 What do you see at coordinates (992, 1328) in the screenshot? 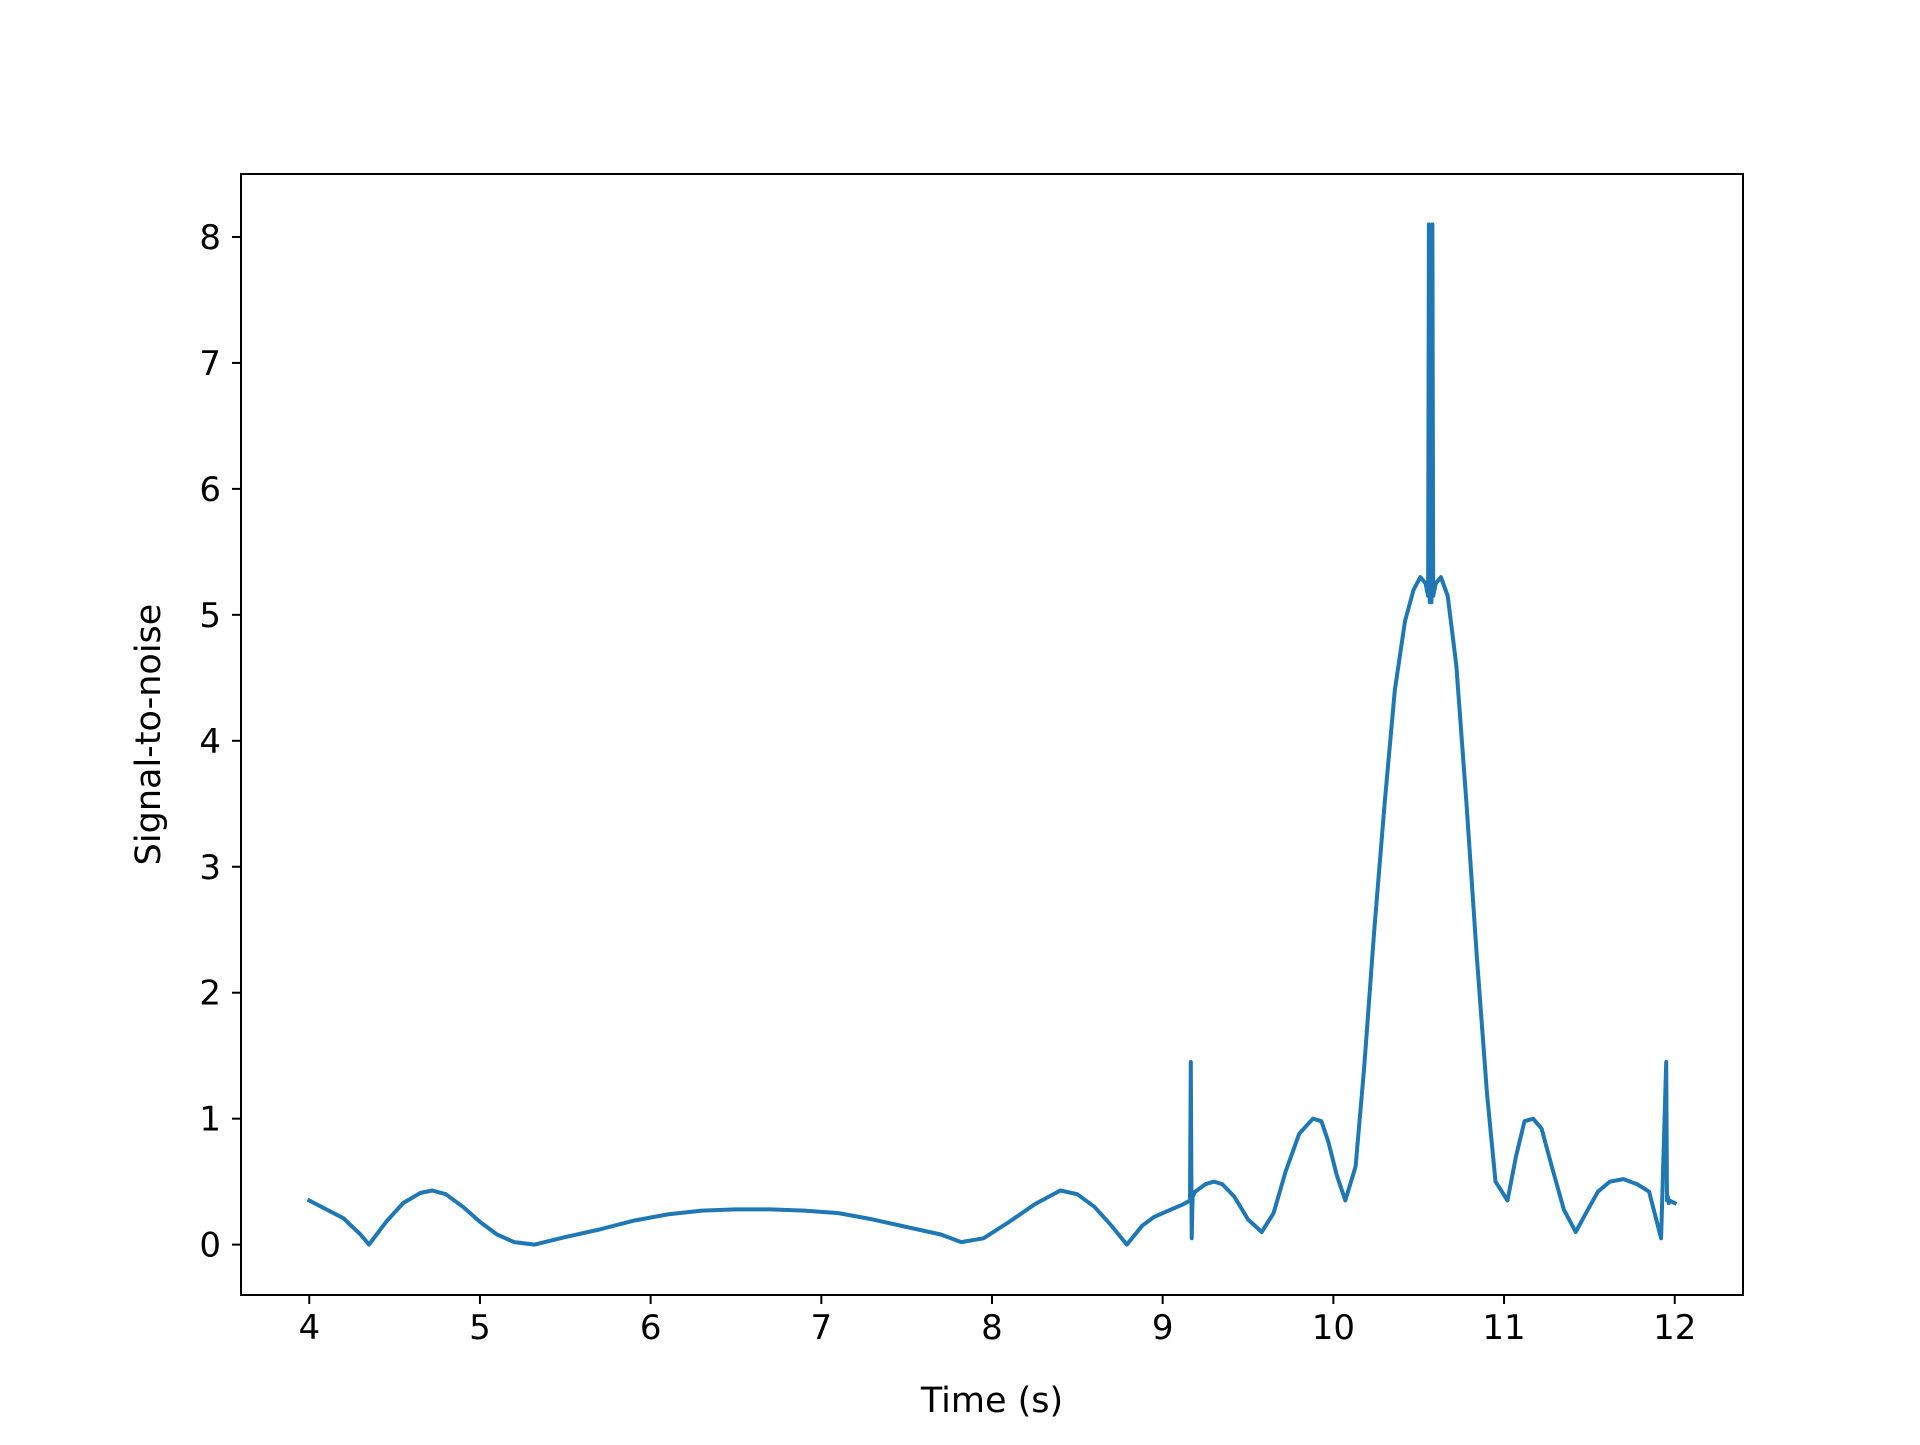
I see `x-tick-label: 8` at bounding box center [992, 1328].